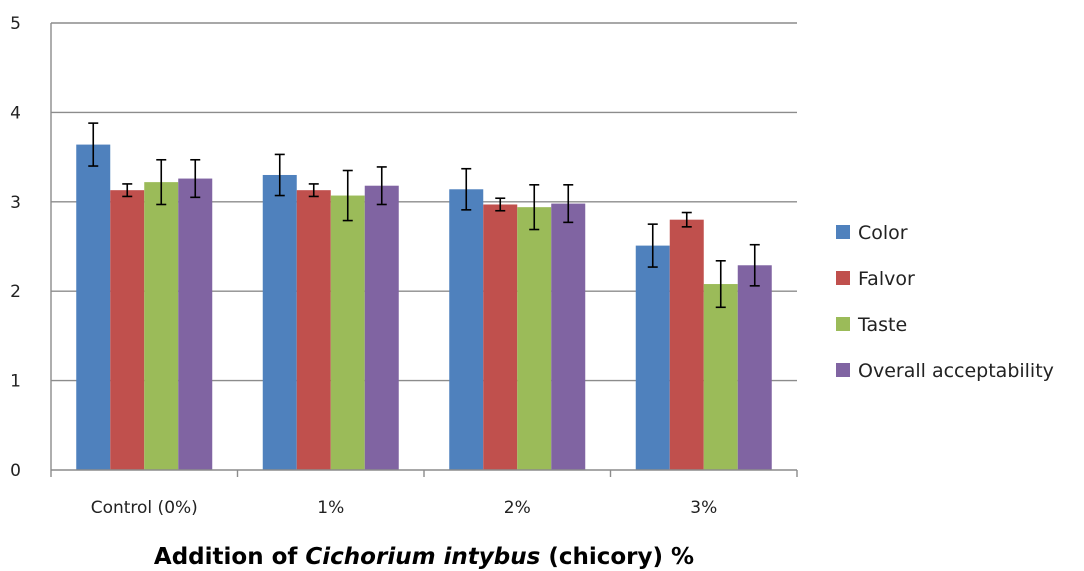 The image size is (1084, 571). Describe the element at coordinates (144, 508) in the screenshot. I see `x-tick-label: Control (0%)` at that location.